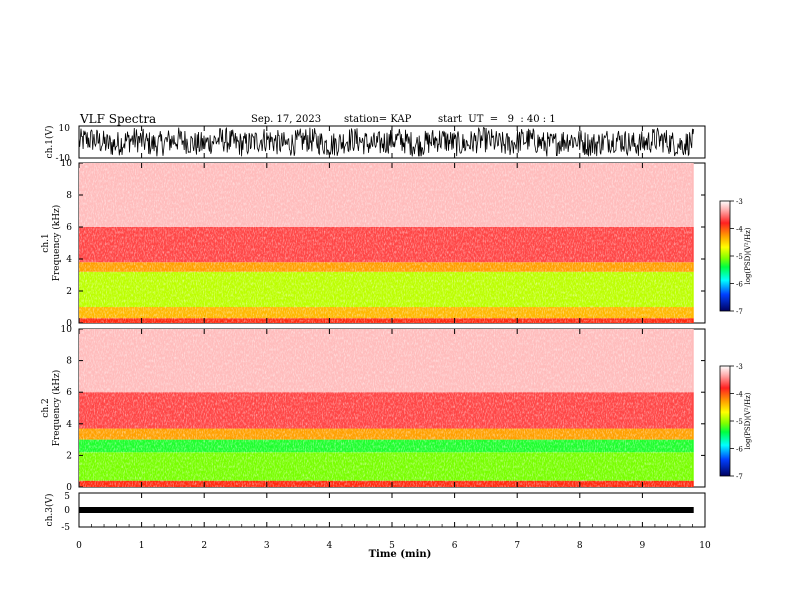  Describe the element at coordinates (455, 546) in the screenshot. I see `xtick-label: 6` at that location.